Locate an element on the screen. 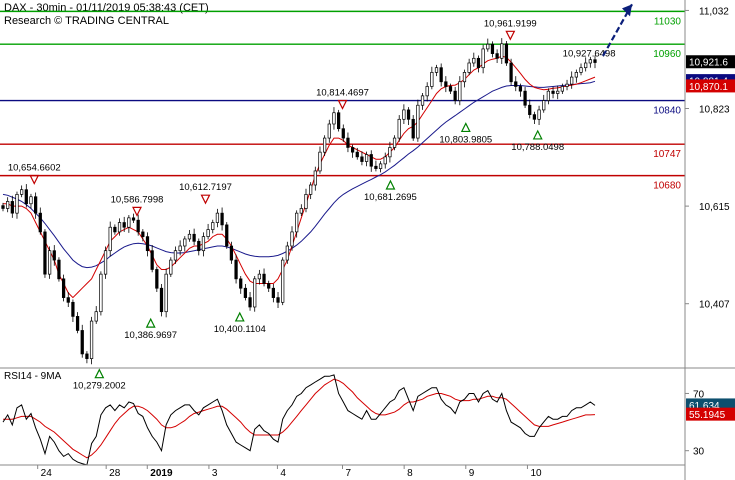 The image size is (735, 480). rsi-tag-label: 61.634 is located at coordinates (704, 406).